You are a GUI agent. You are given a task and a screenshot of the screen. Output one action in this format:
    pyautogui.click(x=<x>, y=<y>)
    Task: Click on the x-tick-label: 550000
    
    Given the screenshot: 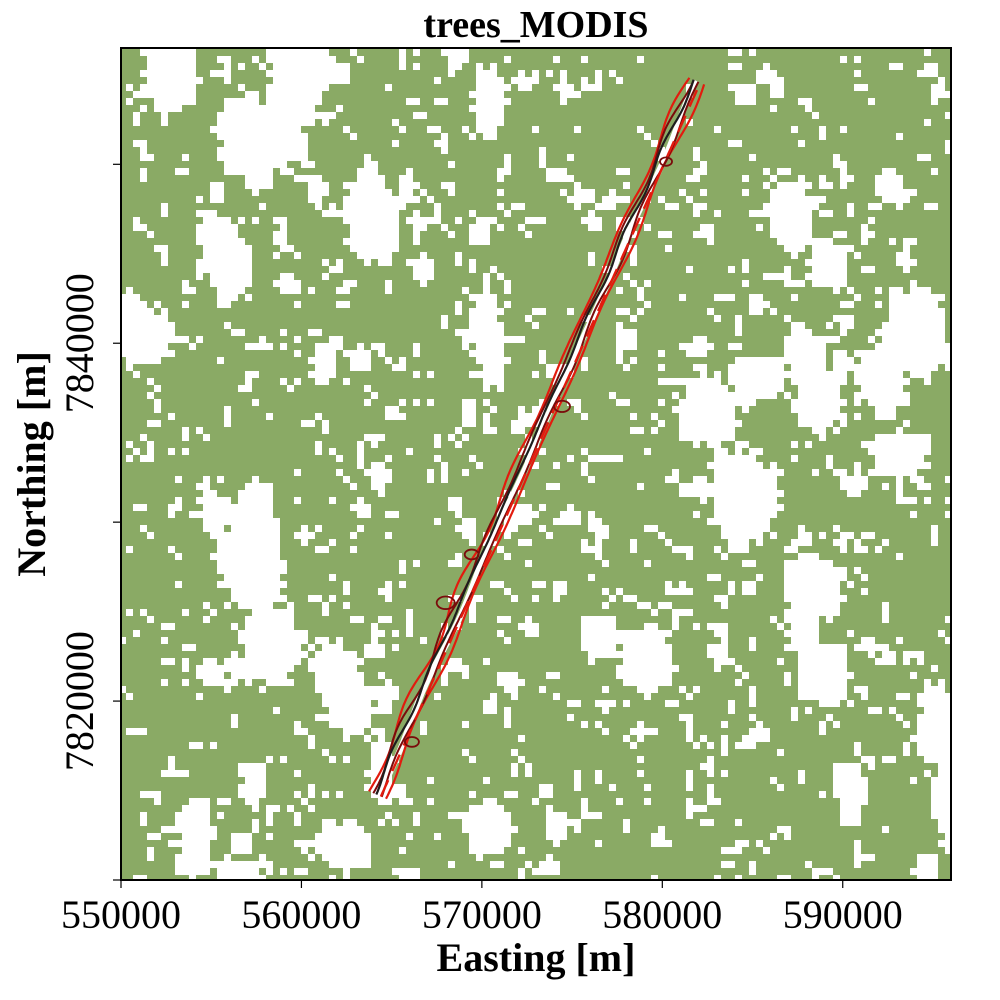 What is the action you would take?
    pyautogui.click(x=121, y=914)
    